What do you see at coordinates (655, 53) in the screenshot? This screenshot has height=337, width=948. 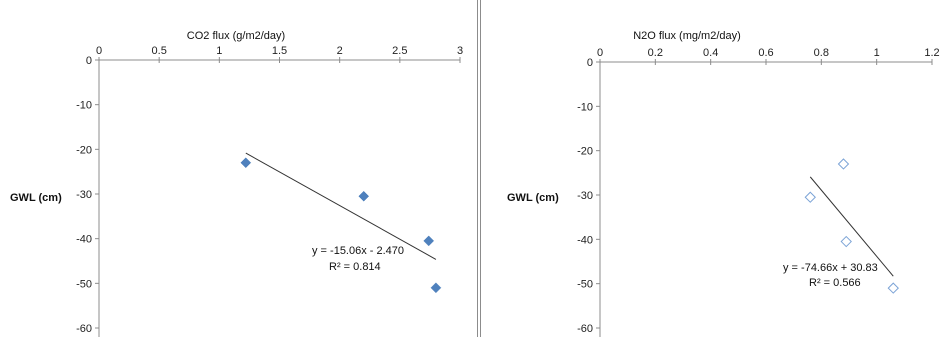 I see `x-tick-label: 0.2` at bounding box center [655, 53].